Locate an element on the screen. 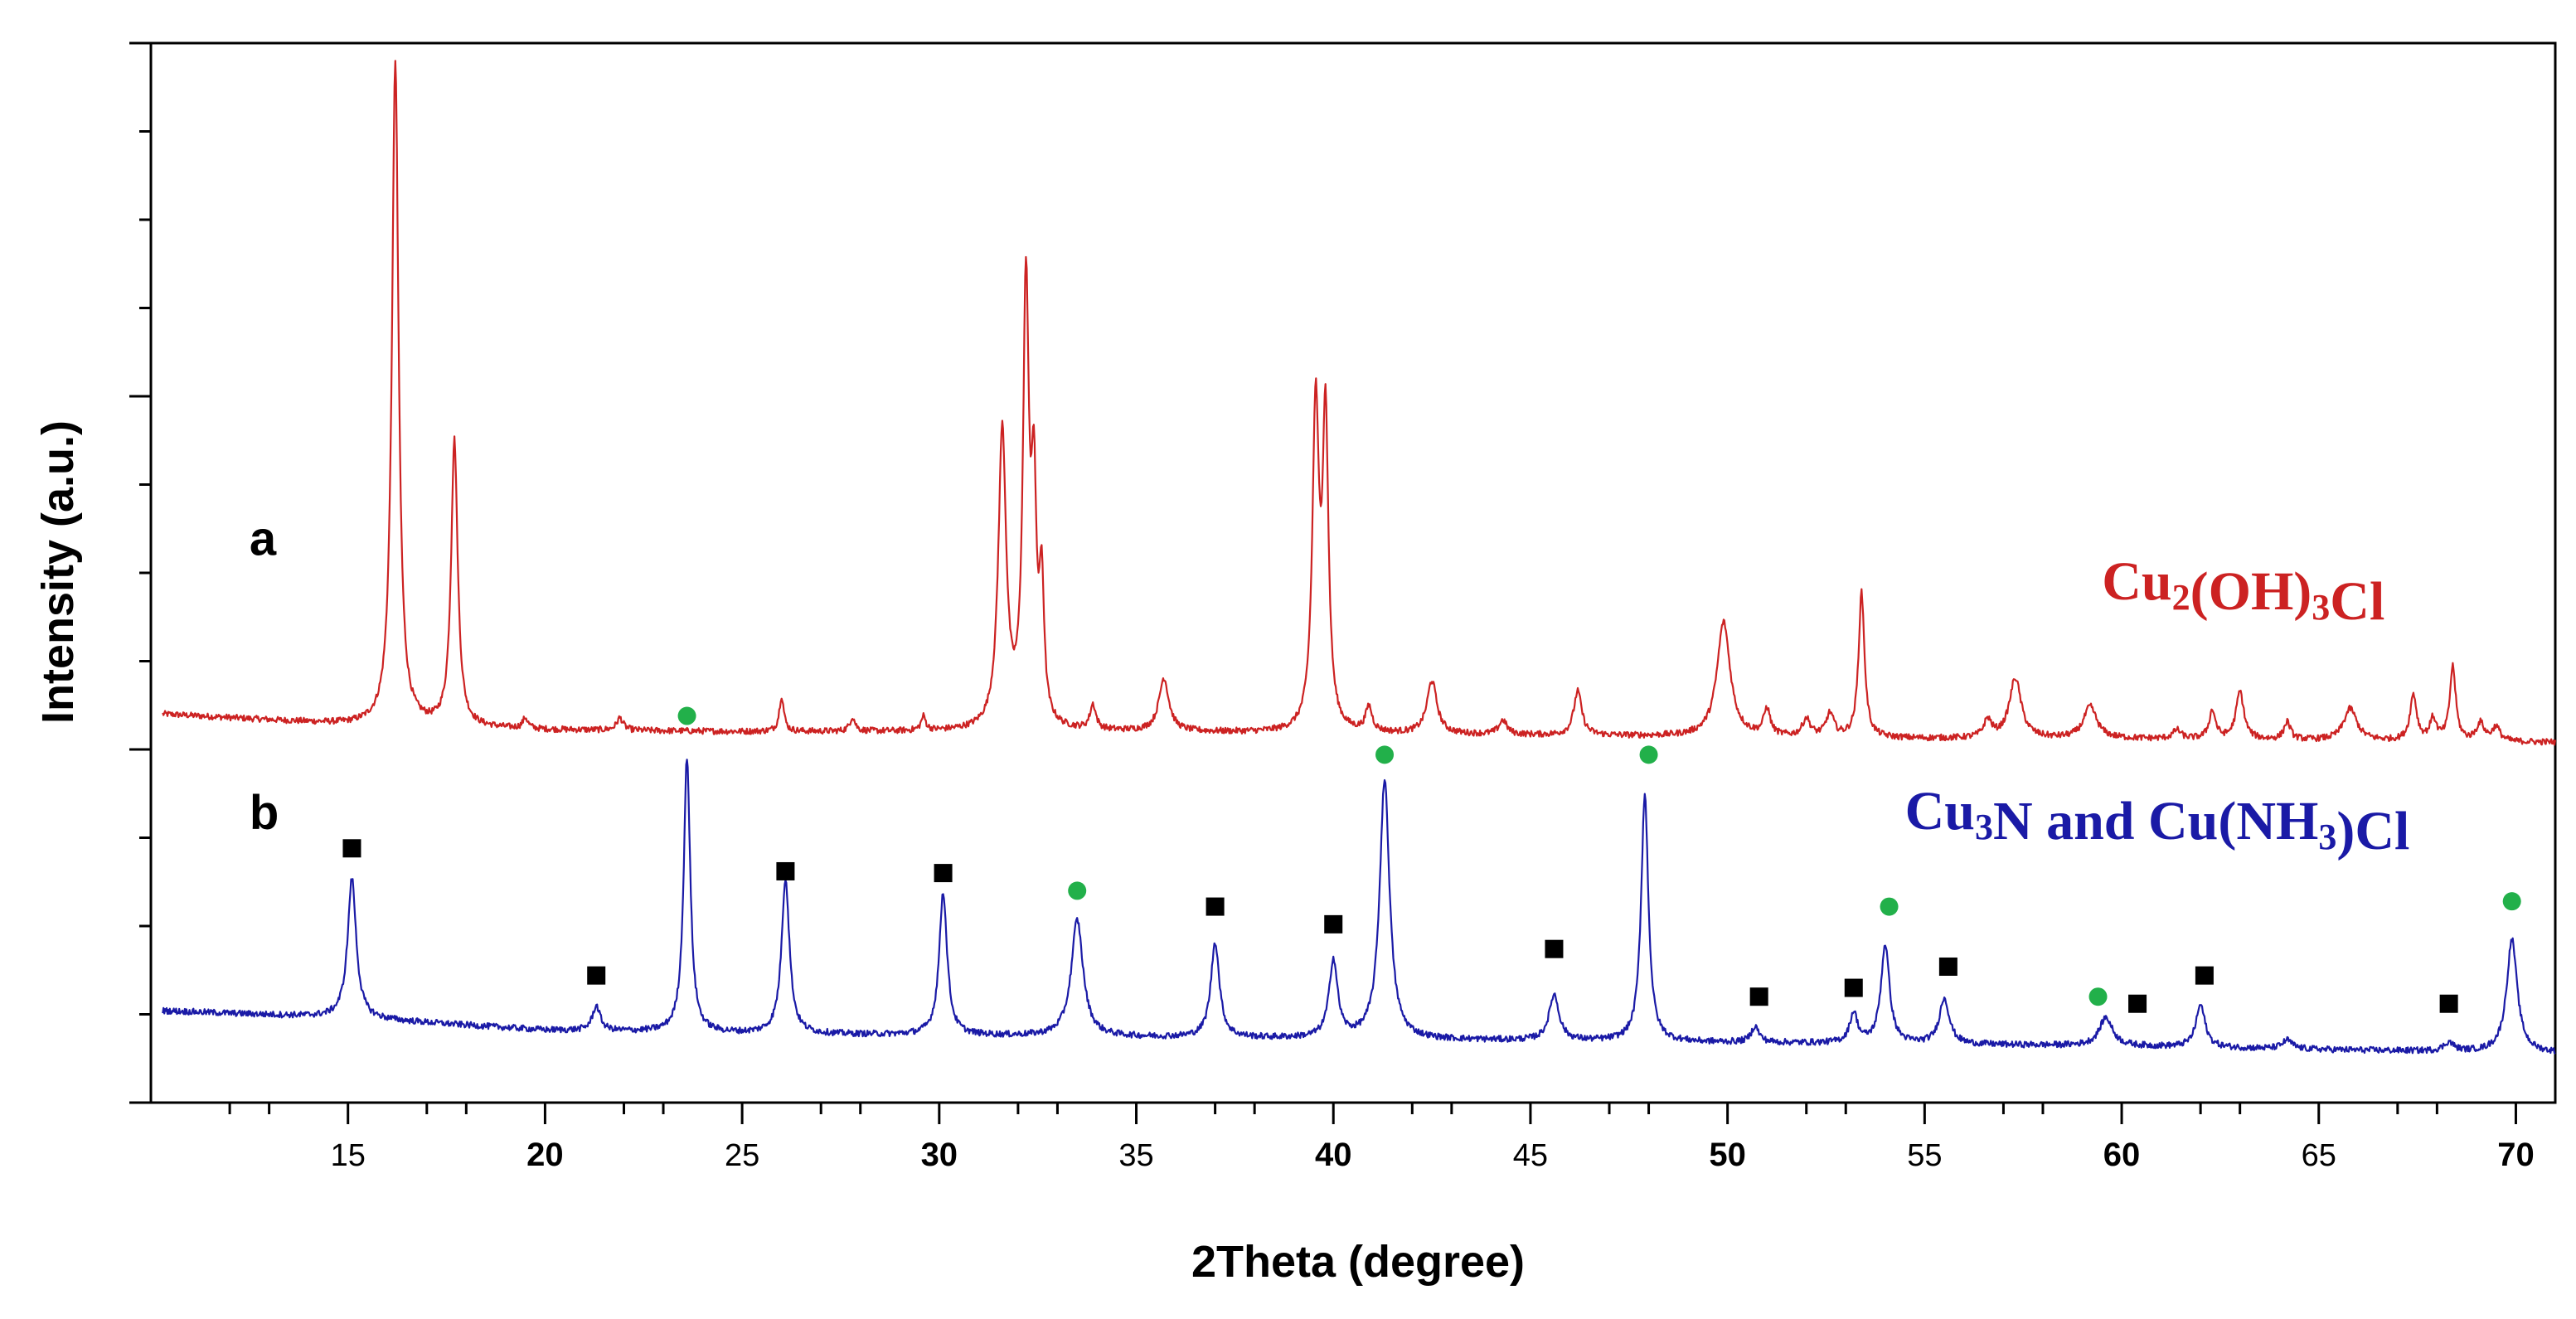 This screenshot has height=1319, width=2576. series-label: Cu3N and Cu(NH3)Cl is located at coordinates (2157, 821).